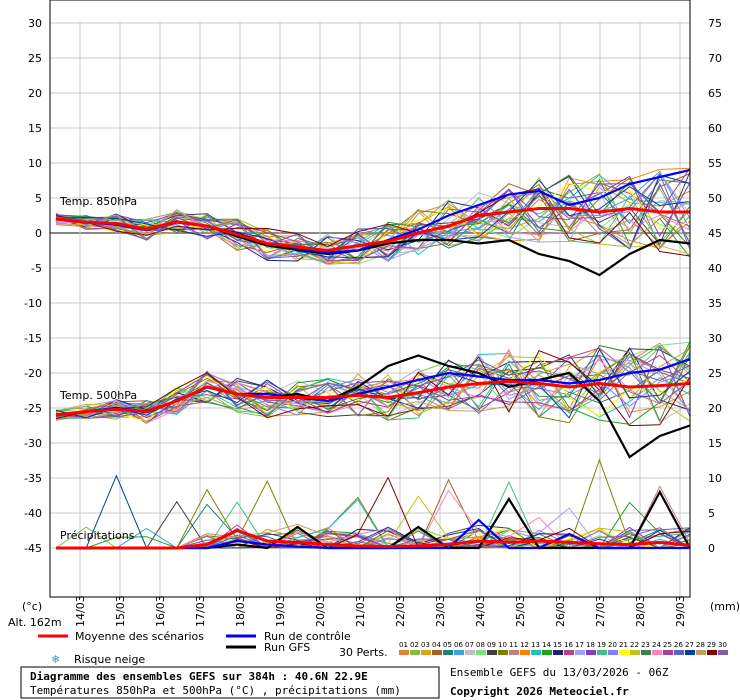 This screenshot has height=700, width=740. I want to click on pert-number: 25, so click(667, 645).